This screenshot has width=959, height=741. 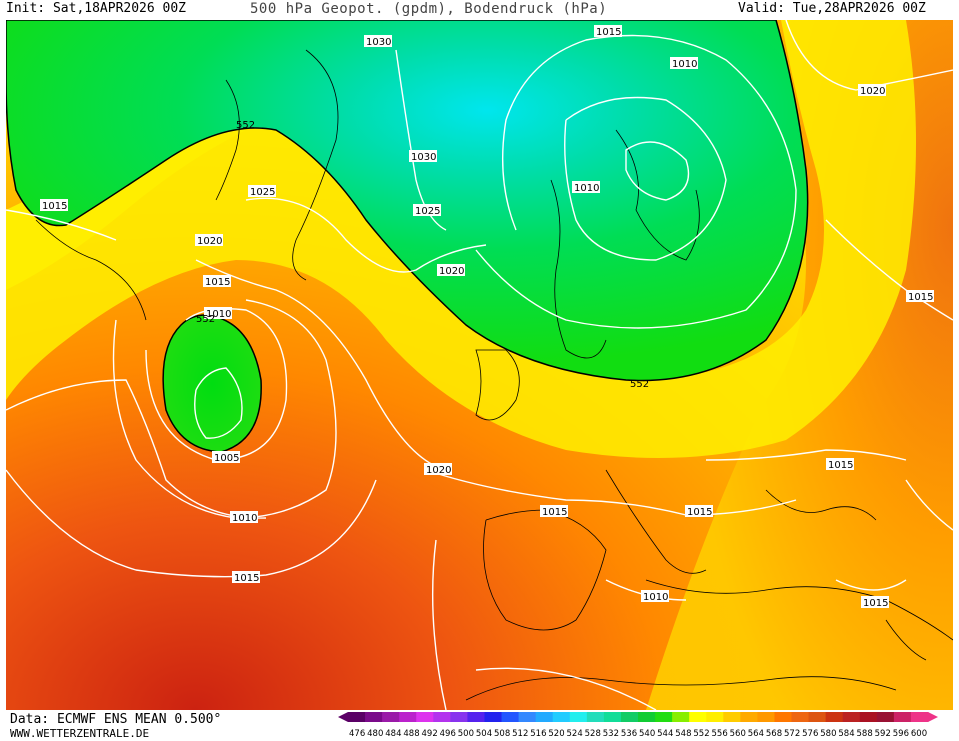 What do you see at coordinates (80, 733) in the screenshot?
I see `website-label: WWW.WETTERZENTRALE.DE` at bounding box center [80, 733].